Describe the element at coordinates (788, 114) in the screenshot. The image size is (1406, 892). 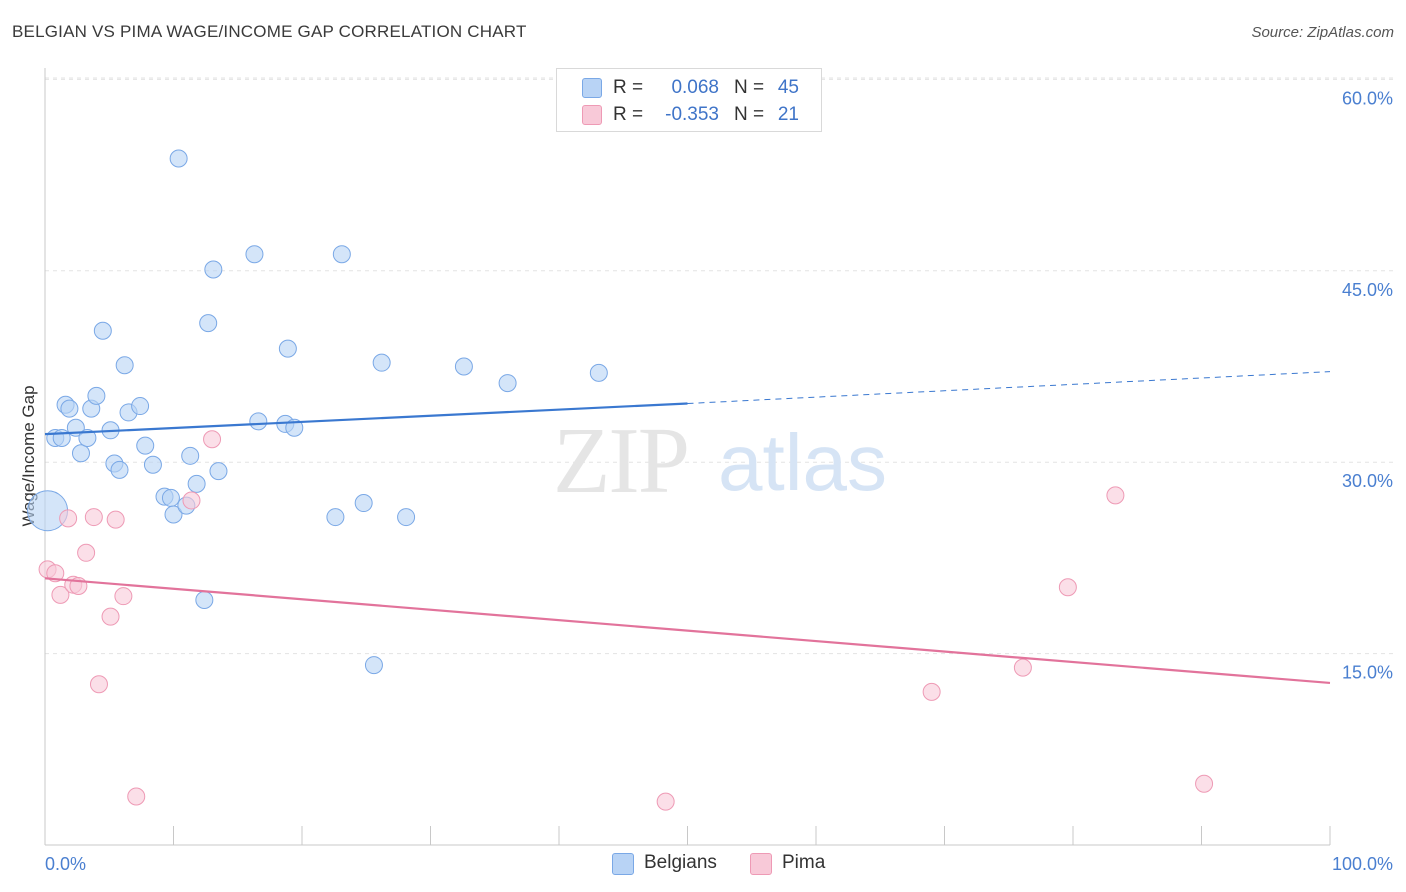
I see `n-value: 21` at that location.